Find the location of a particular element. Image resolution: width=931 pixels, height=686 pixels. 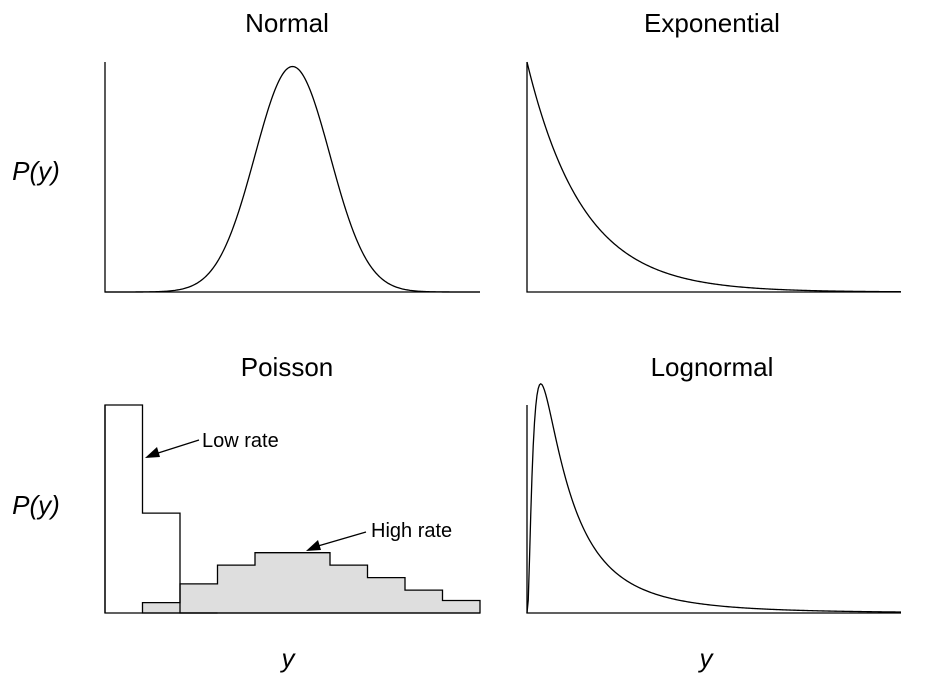

low-rate-label: Low rate is located at coordinates (240, 441).